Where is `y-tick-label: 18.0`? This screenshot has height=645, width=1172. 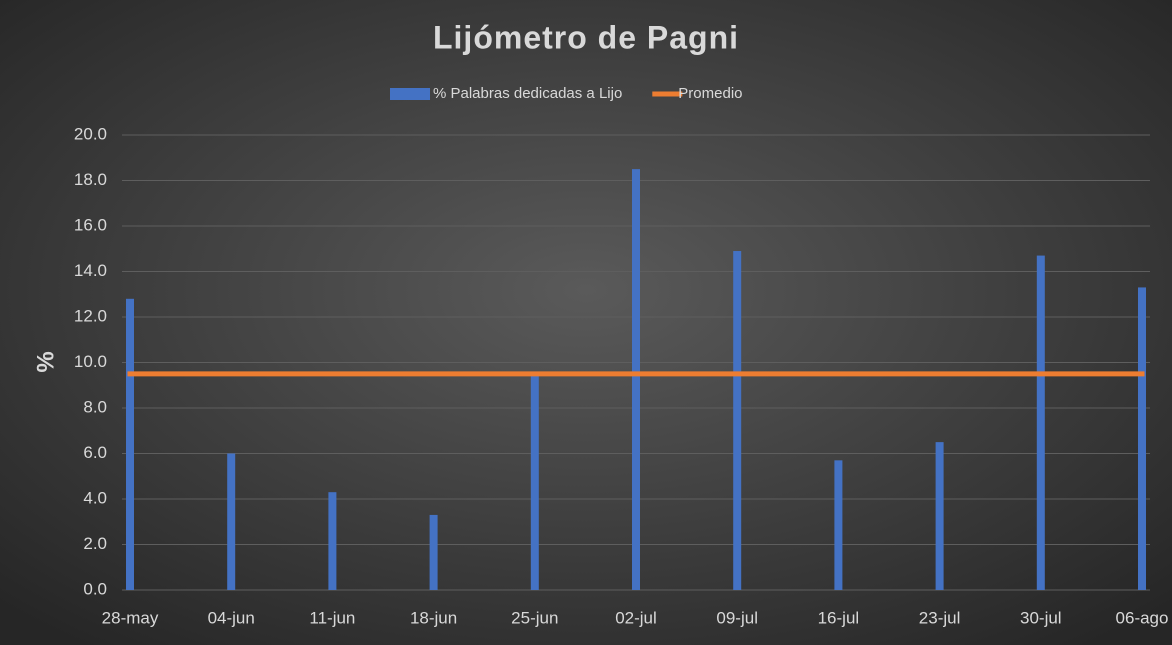 y-tick-label: 18.0 is located at coordinates (90, 179).